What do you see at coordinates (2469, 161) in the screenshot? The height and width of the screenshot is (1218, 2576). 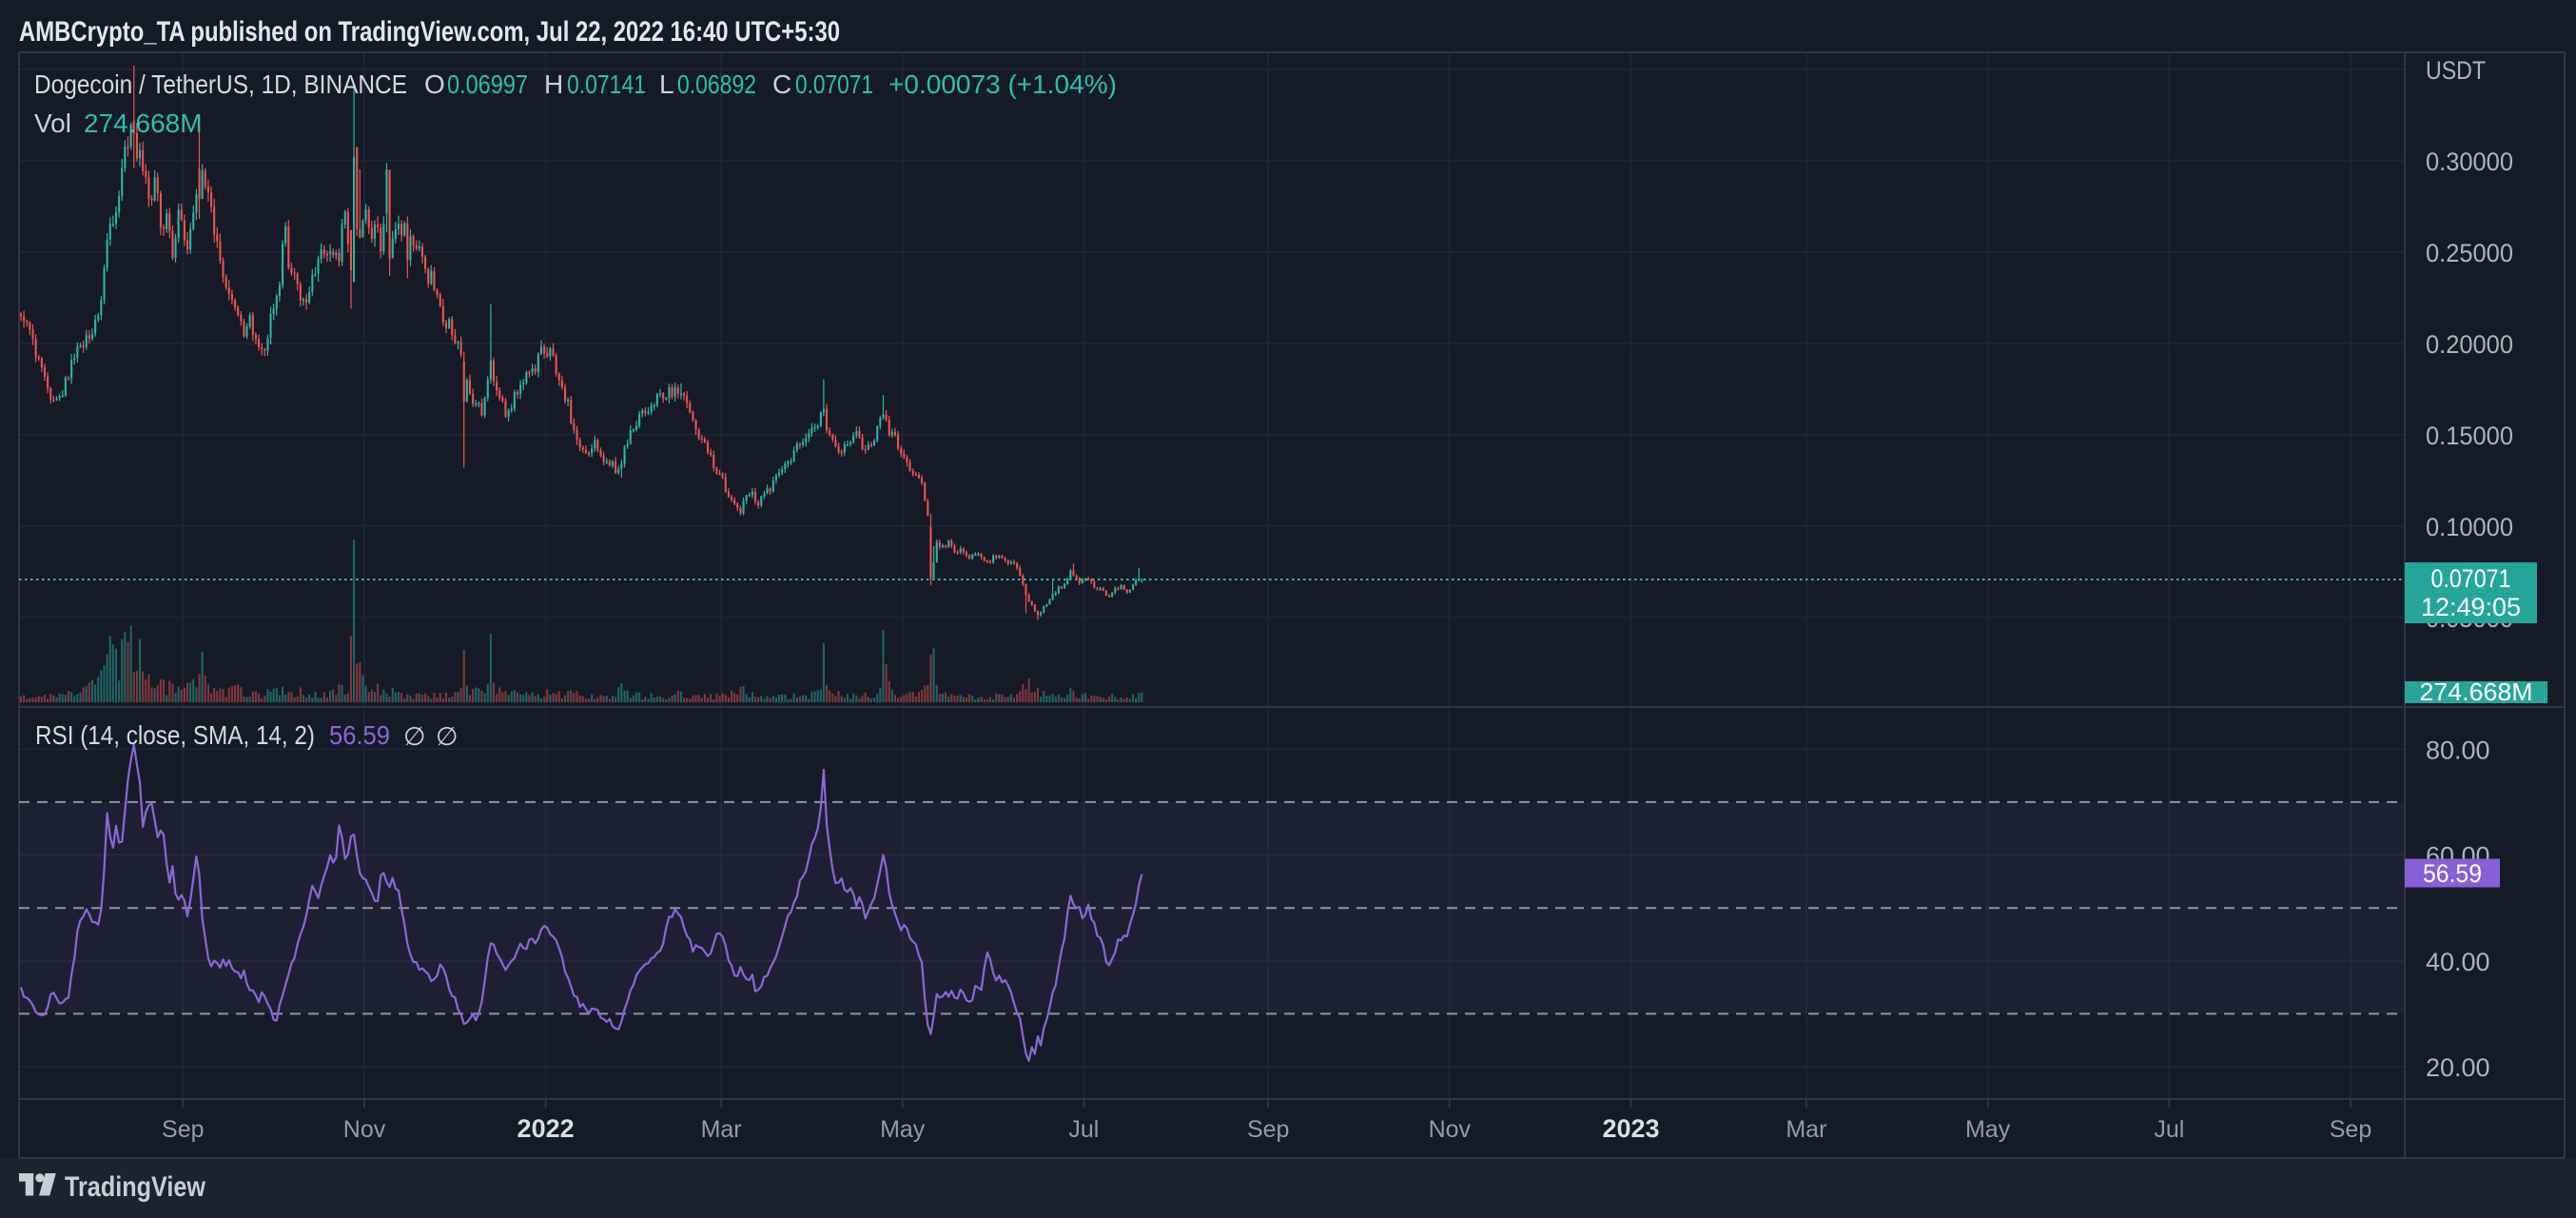 I see `svg-text: 0.30000` at bounding box center [2469, 161].